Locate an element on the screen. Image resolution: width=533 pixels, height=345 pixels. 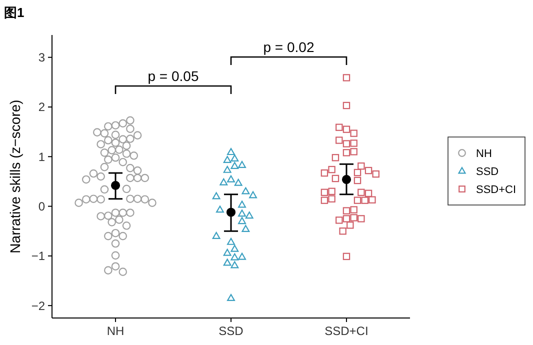
y-tick-label: 1 is located at coordinates (42, 157).